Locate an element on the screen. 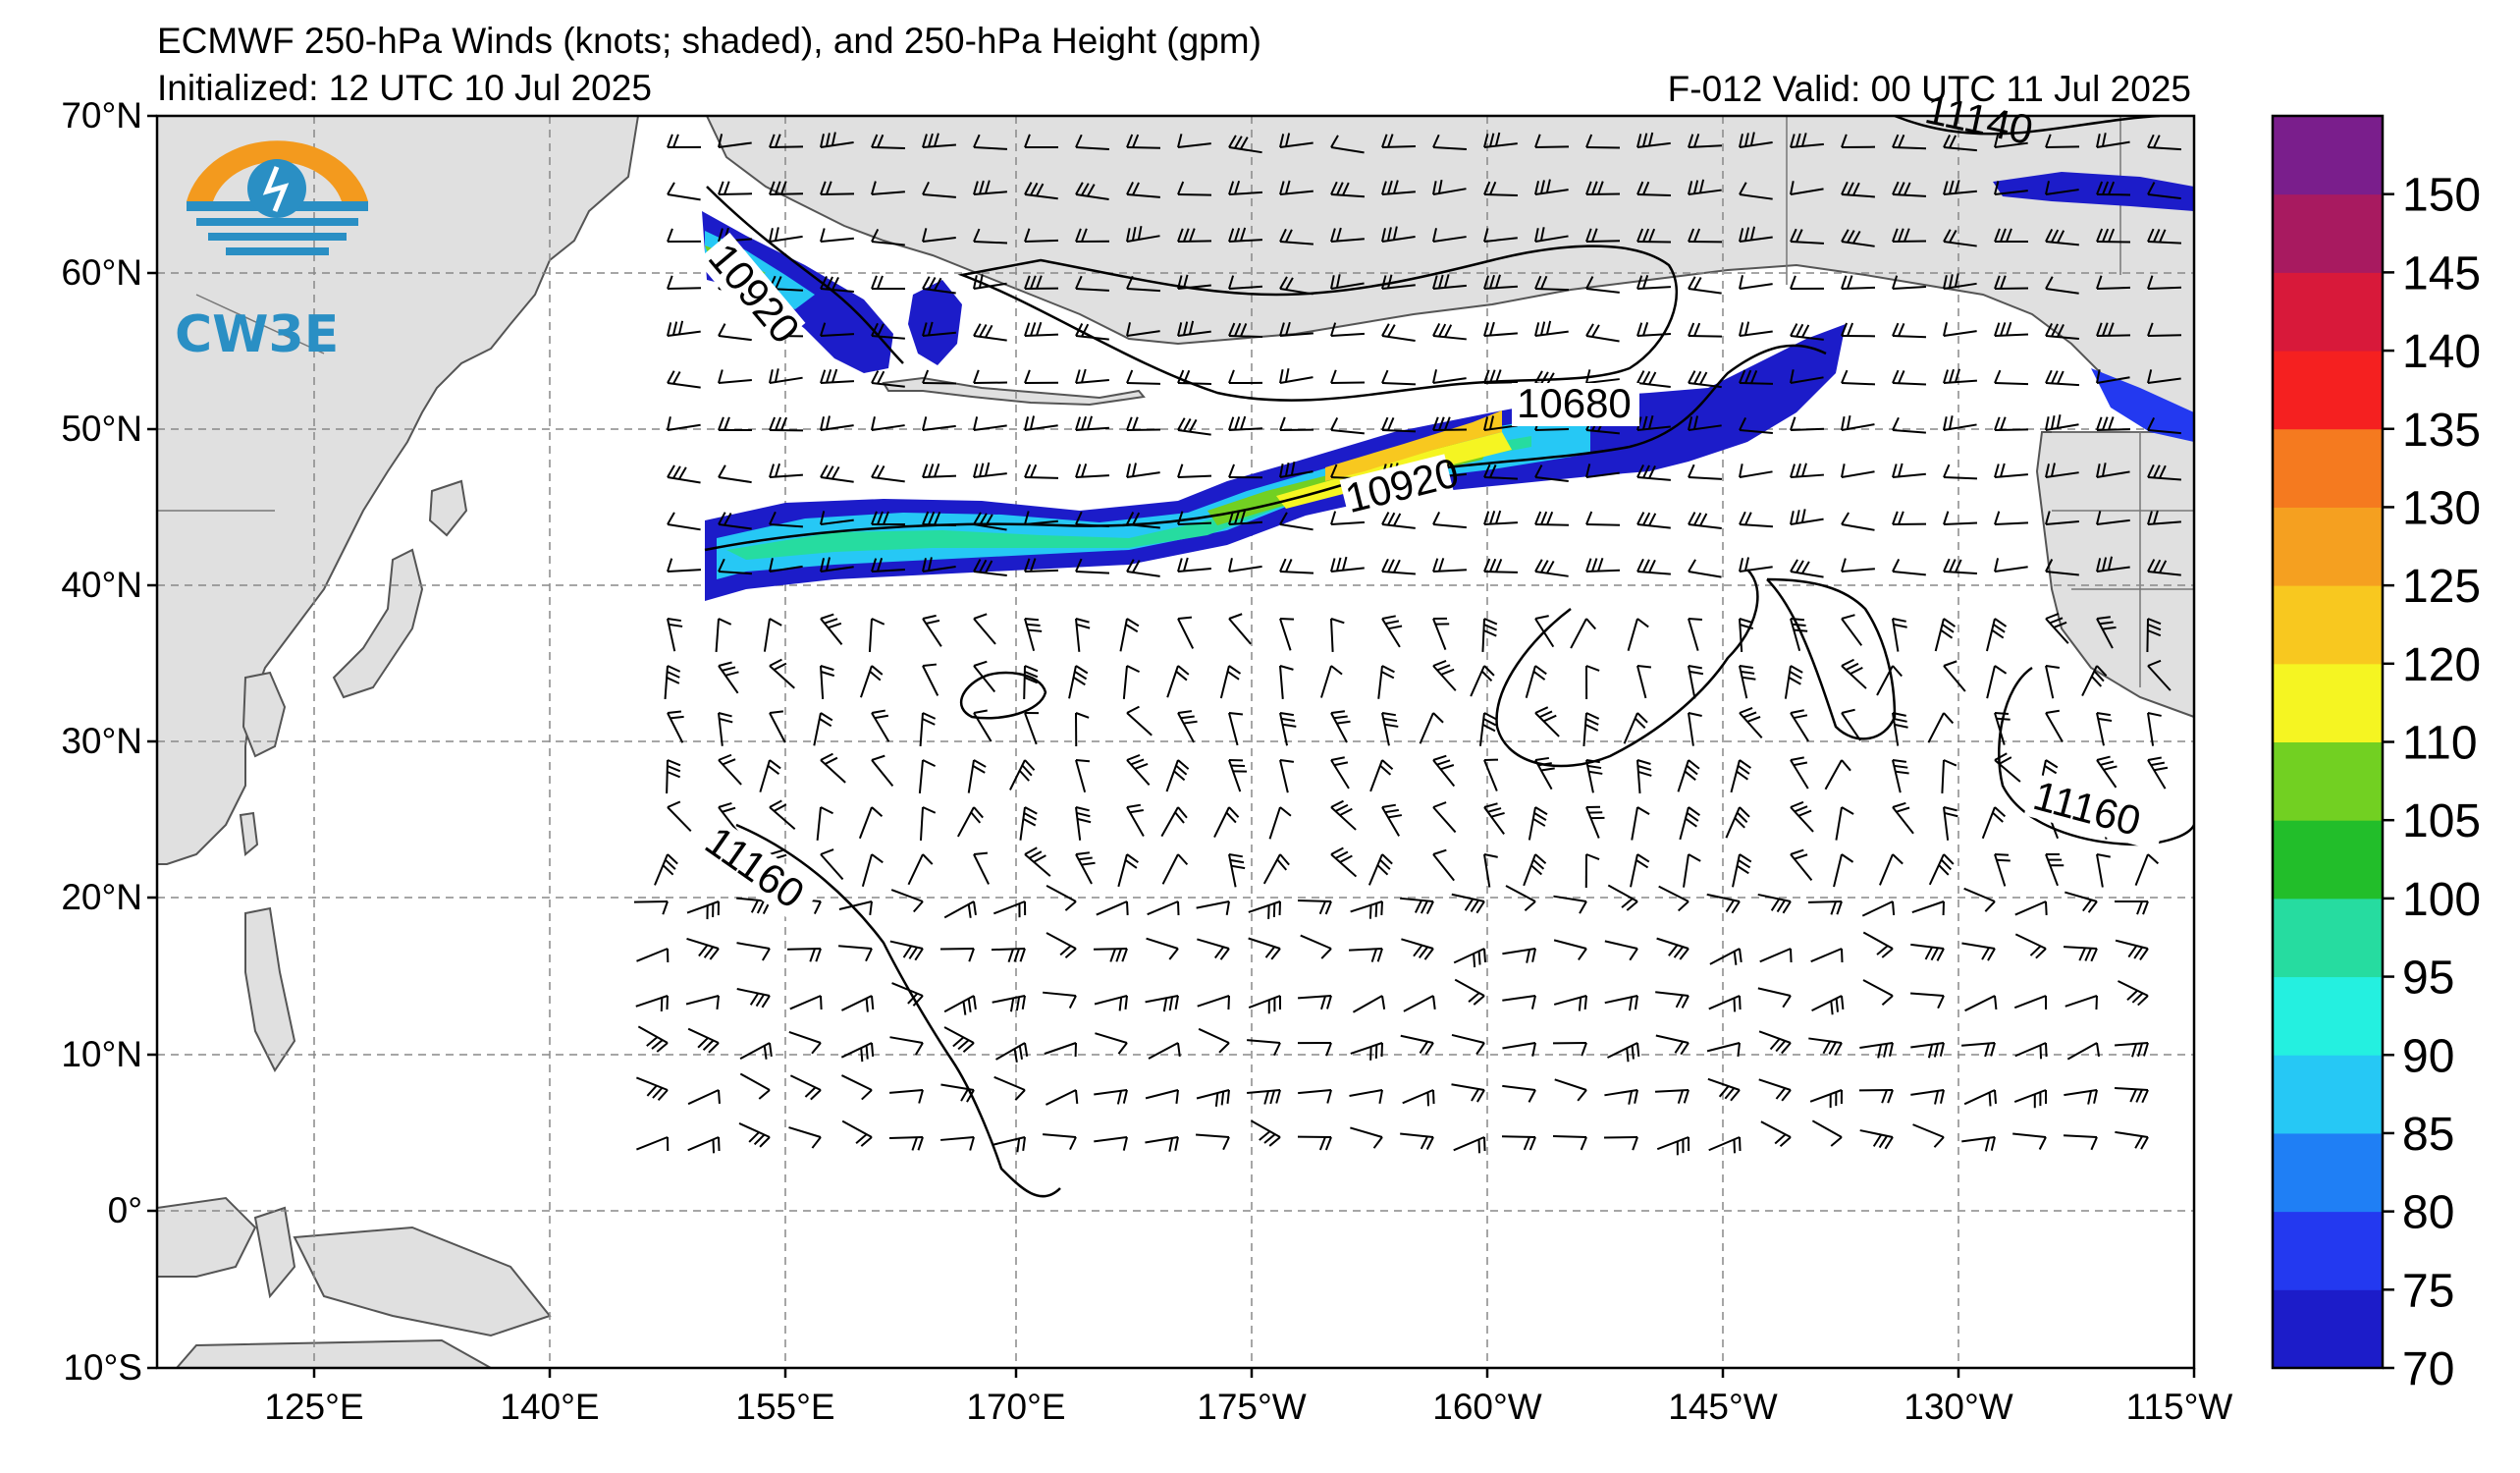 Image resolution: width=2520 pixels, height=1473 pixels. contour-lobe-east is located at coordinates (1831, 658).